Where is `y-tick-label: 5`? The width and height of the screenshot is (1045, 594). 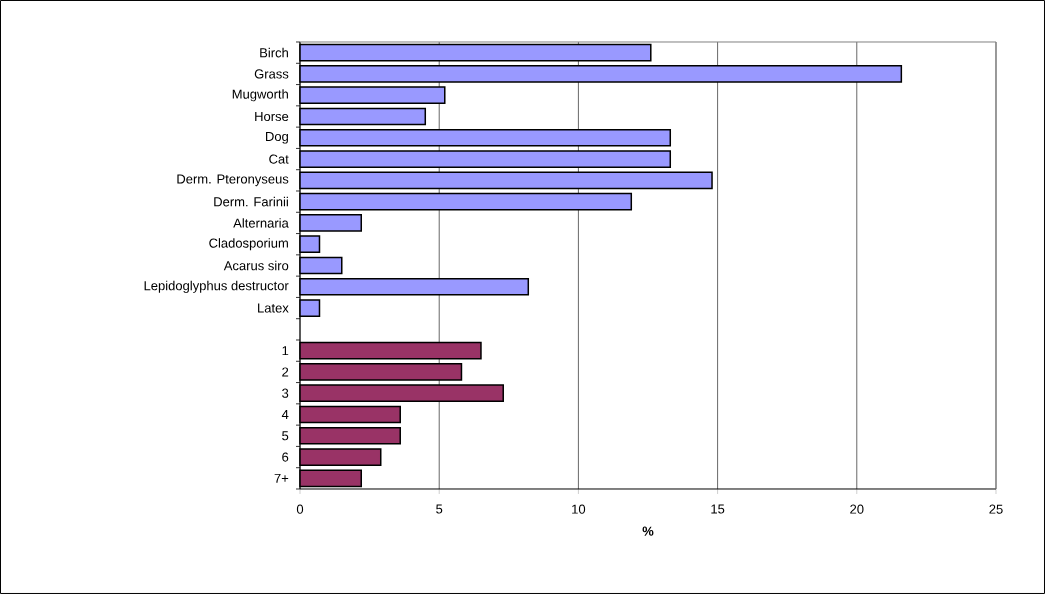 y-tick-label: 5 is located at coordinates (285, 436).